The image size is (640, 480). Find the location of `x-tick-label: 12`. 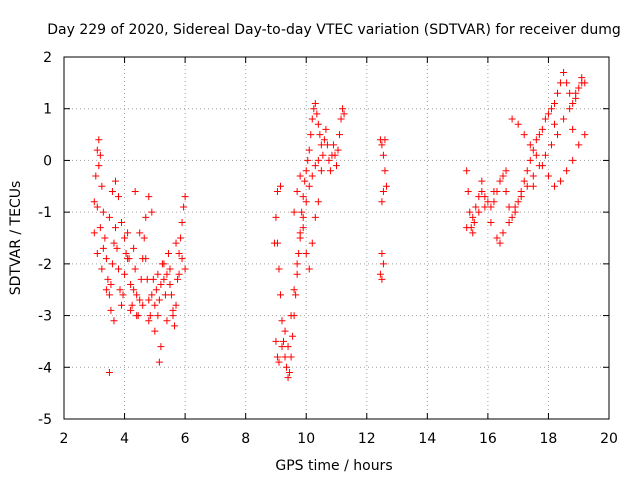

x-tick-label: 12 is located at coordinates (367, 439).